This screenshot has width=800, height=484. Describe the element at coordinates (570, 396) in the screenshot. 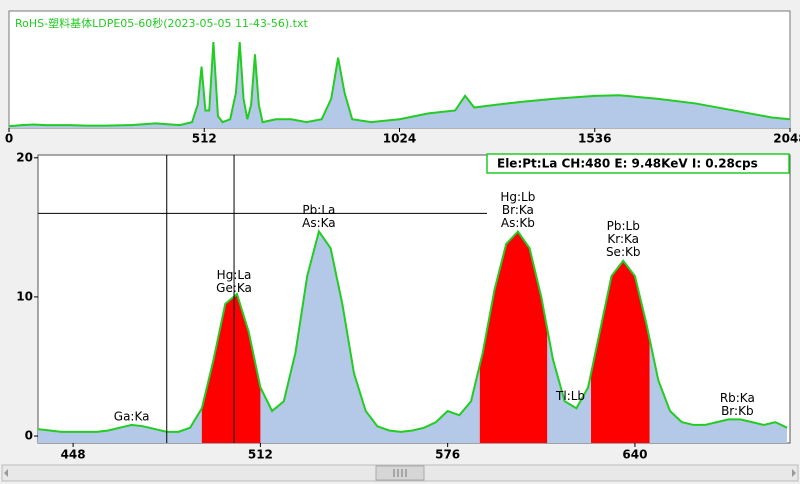

I see `peak-label: Tl:Lb` at that location.